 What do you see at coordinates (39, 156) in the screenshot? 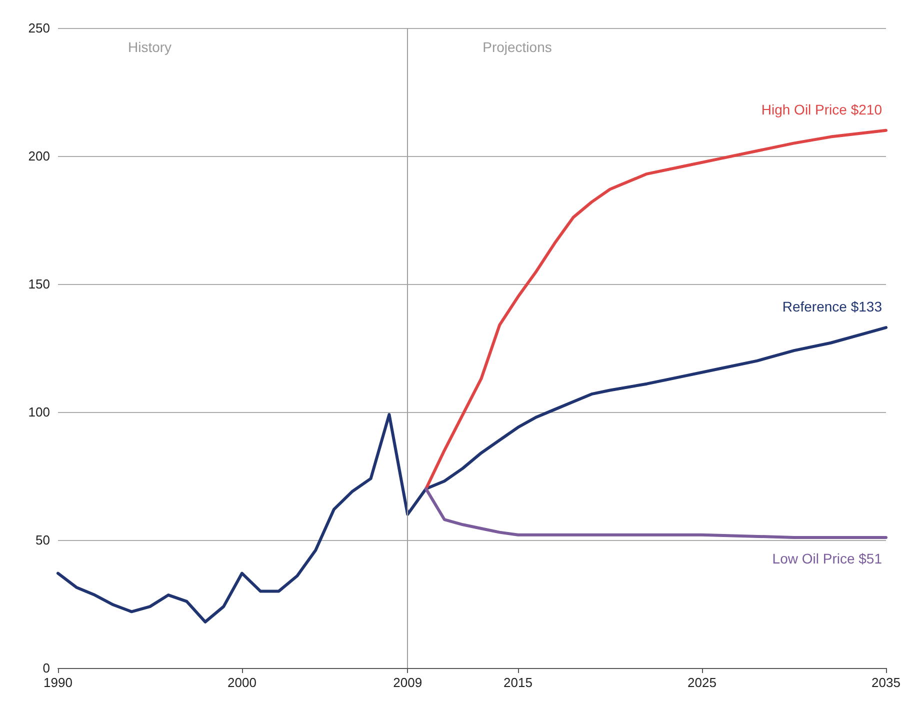
I see `y-tick-label: 200` at bounding box center [39, 156].